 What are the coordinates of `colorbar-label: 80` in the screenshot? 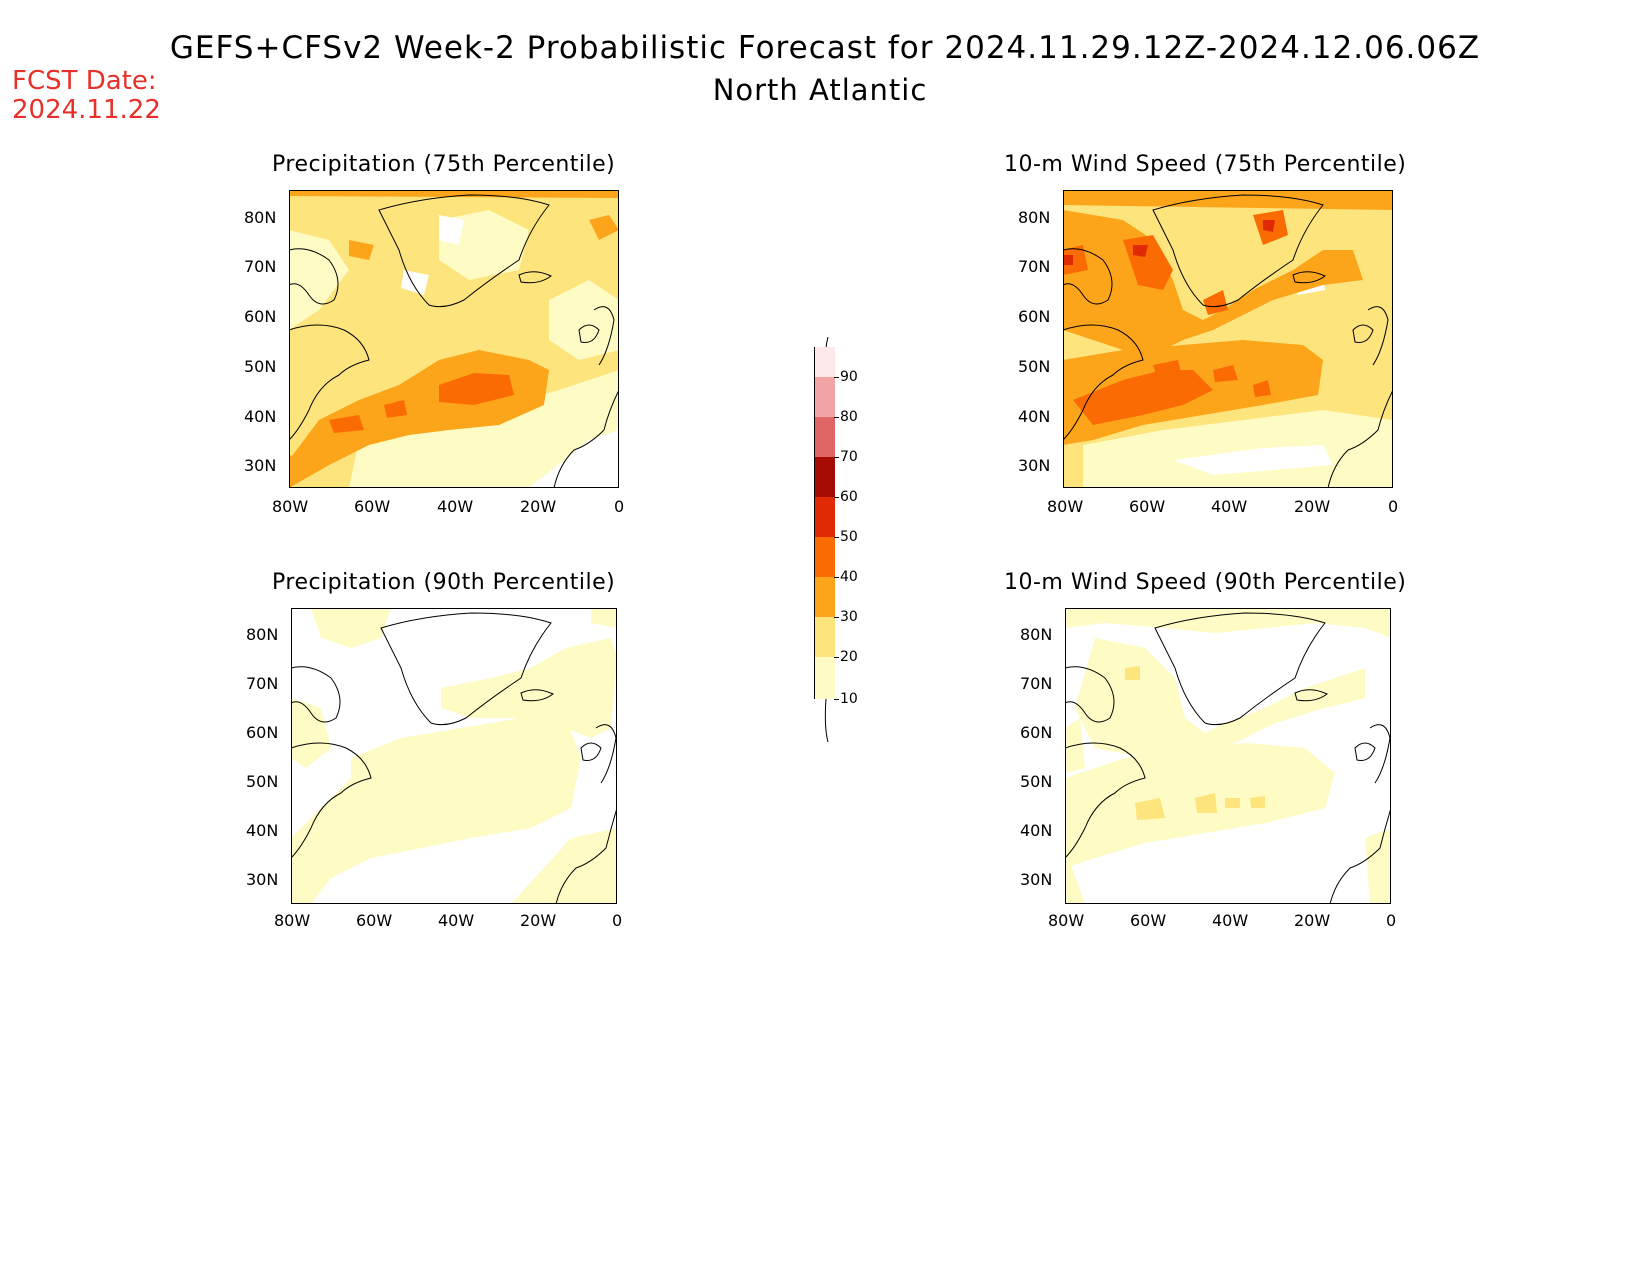 It's located at (849, 417).